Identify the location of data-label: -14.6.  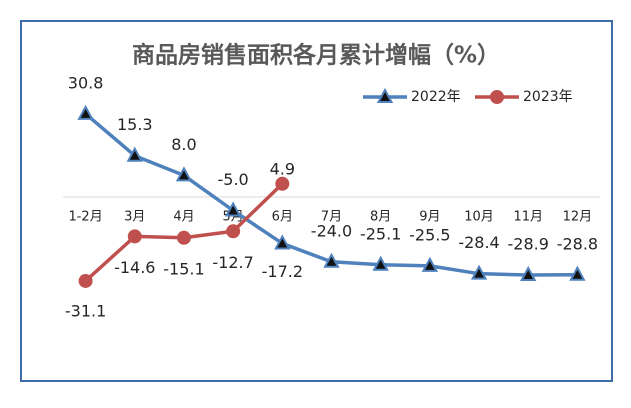
(134, 267).